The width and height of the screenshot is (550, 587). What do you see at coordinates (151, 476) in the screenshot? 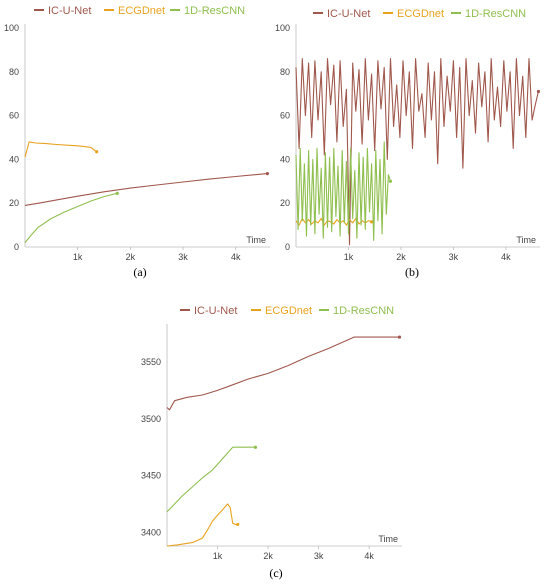
I see `y-tick-label: 3450` at bounding box center [151, 476].